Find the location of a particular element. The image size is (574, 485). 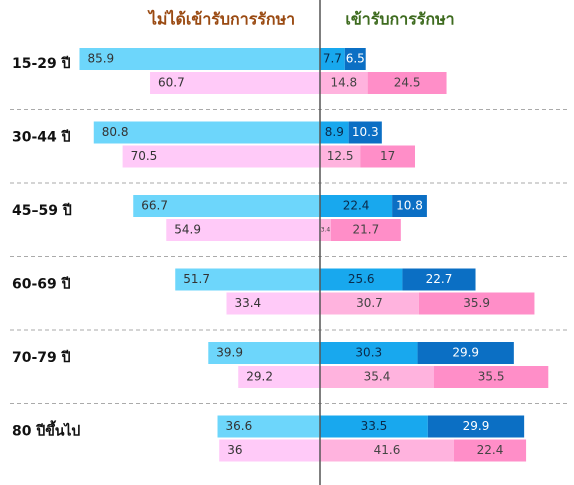

value-label: 24.5 is located at coordinates (407, 83).